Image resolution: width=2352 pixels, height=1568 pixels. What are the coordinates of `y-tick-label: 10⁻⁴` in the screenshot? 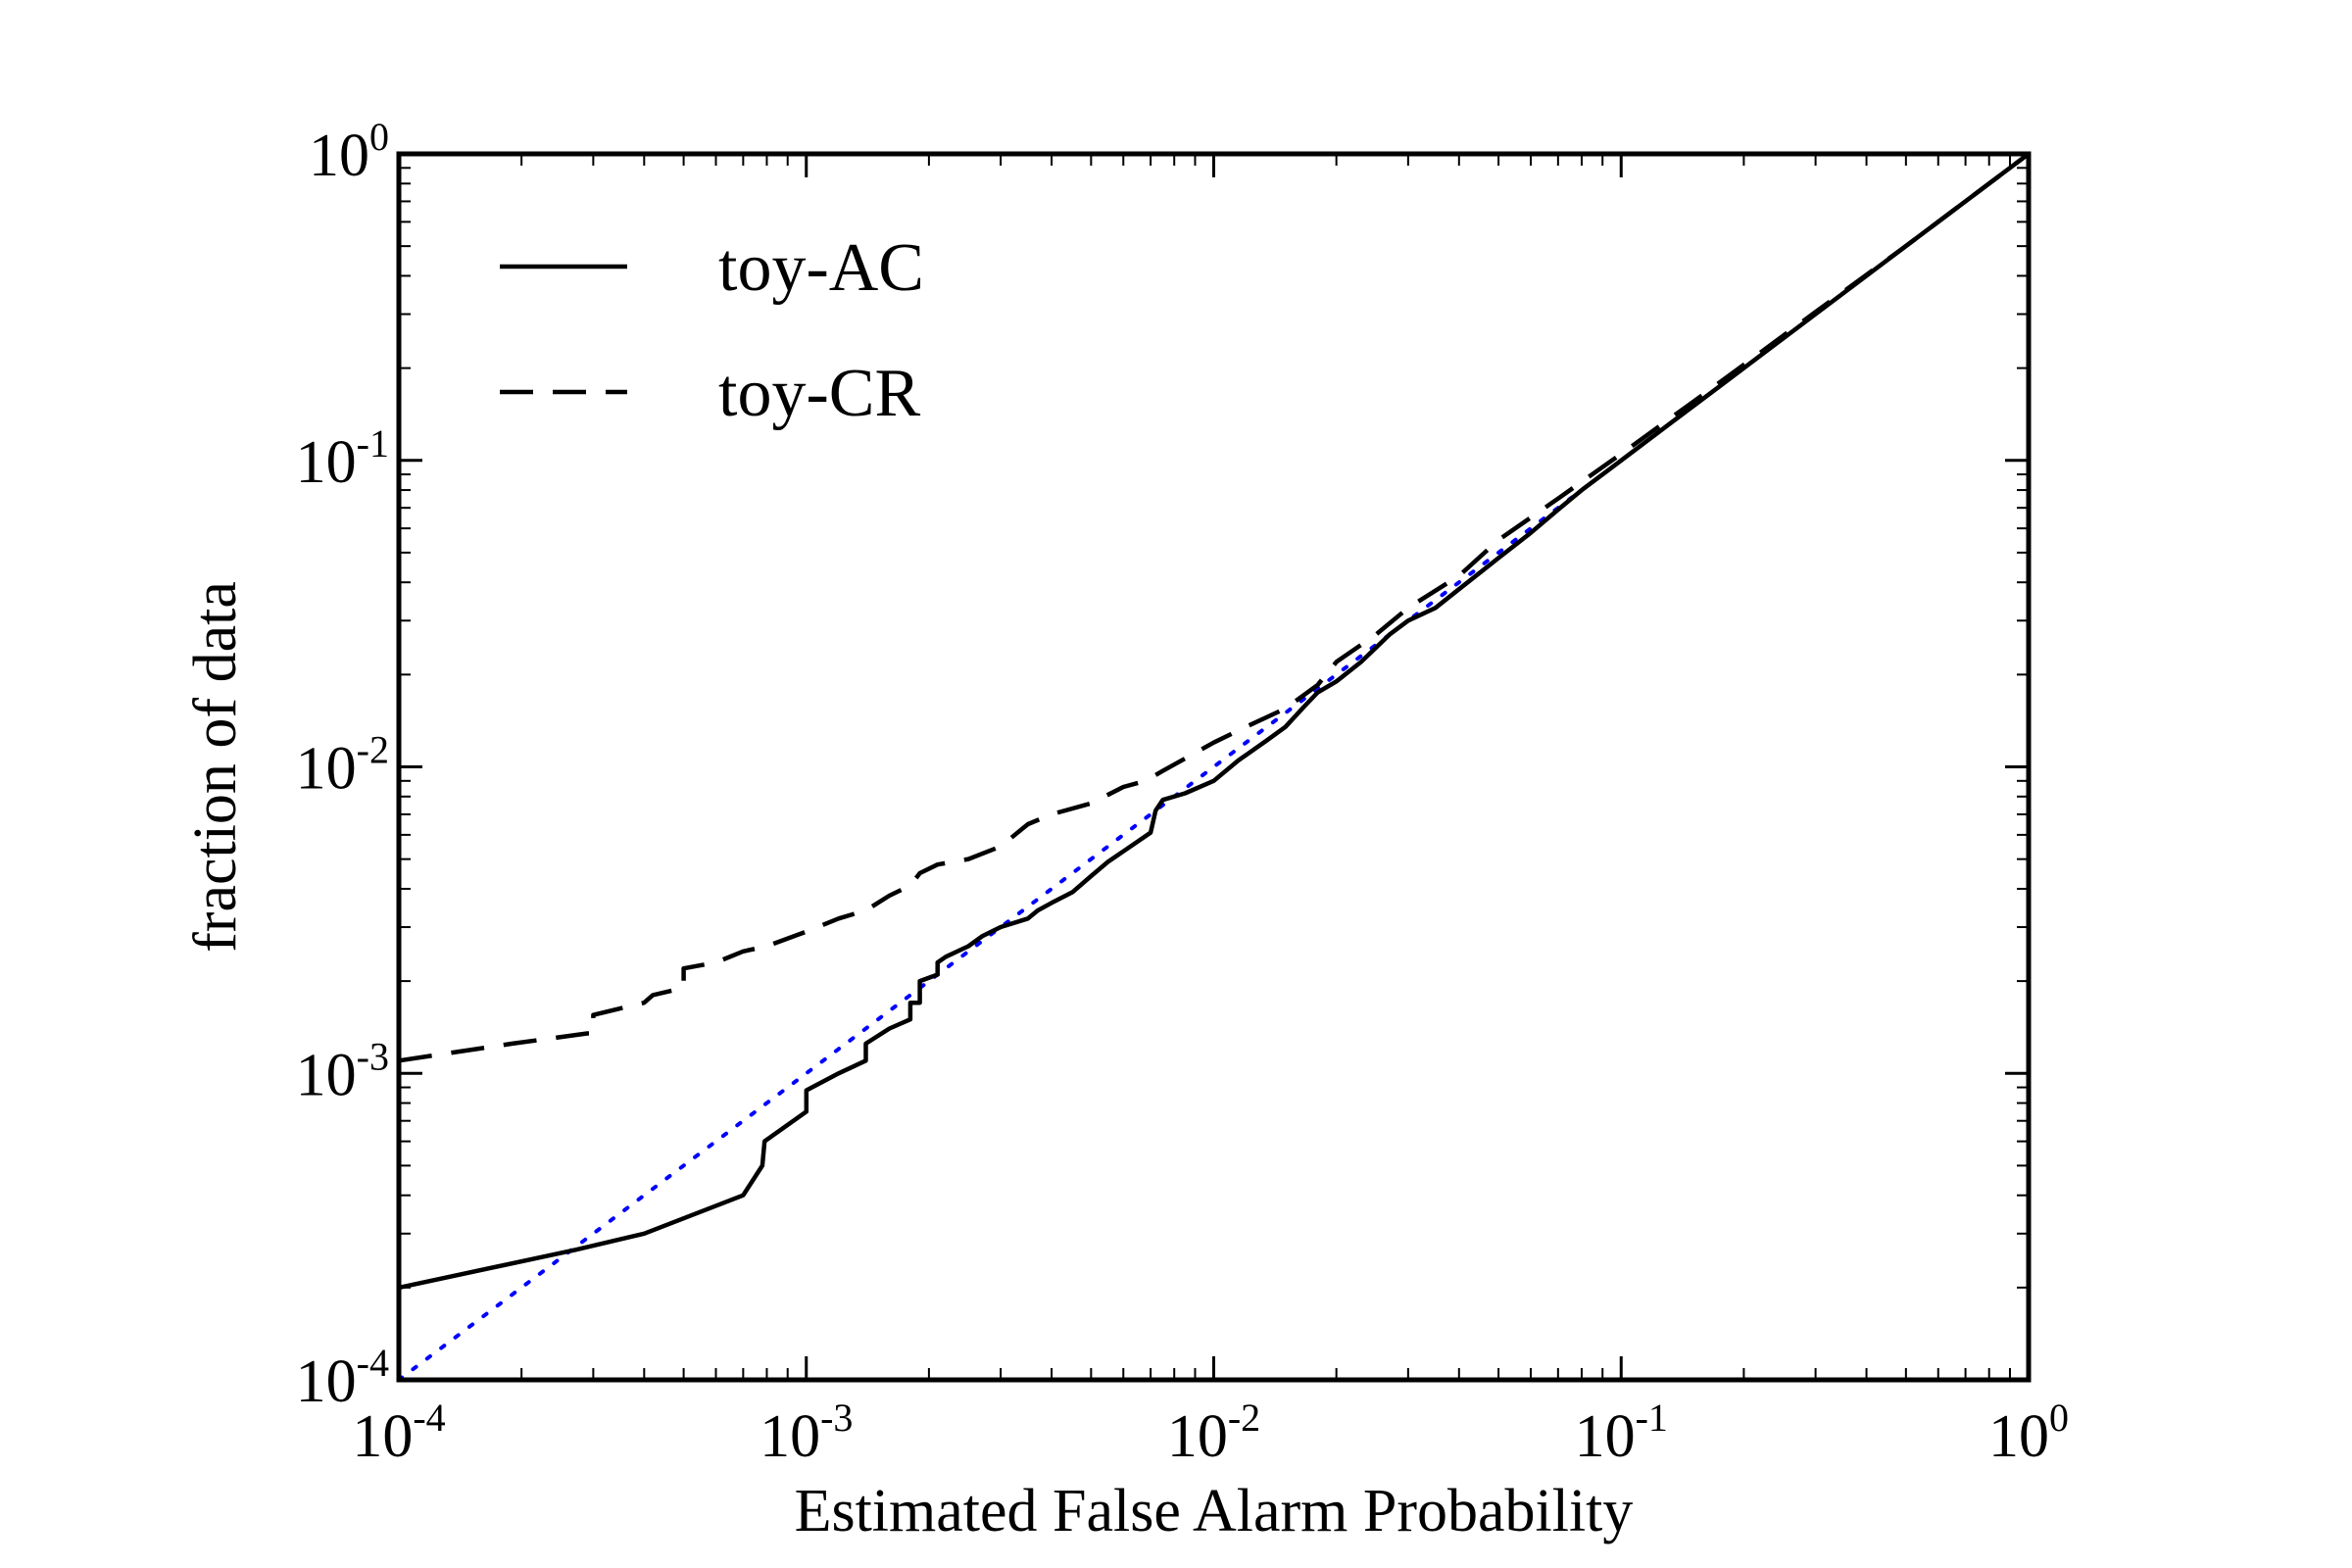 It's located at (342, 1378).